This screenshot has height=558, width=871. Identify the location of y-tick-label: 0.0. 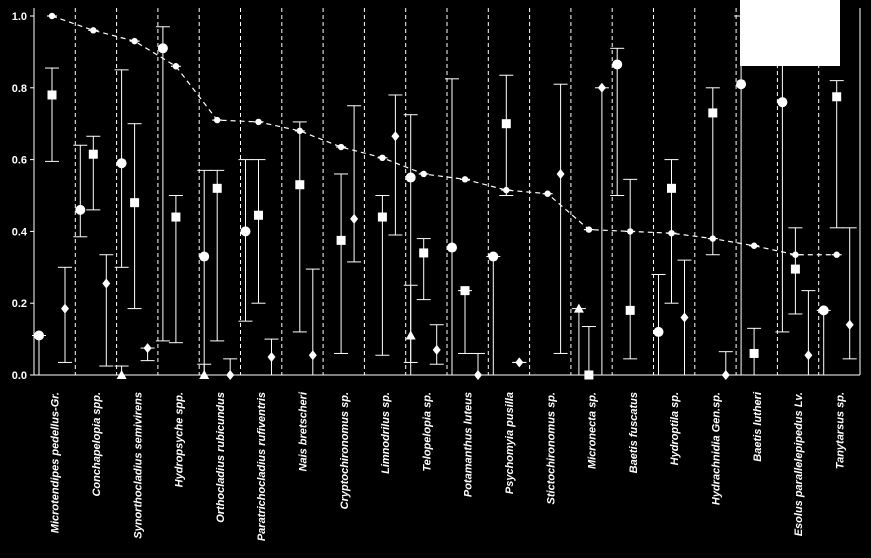
(19, 376).